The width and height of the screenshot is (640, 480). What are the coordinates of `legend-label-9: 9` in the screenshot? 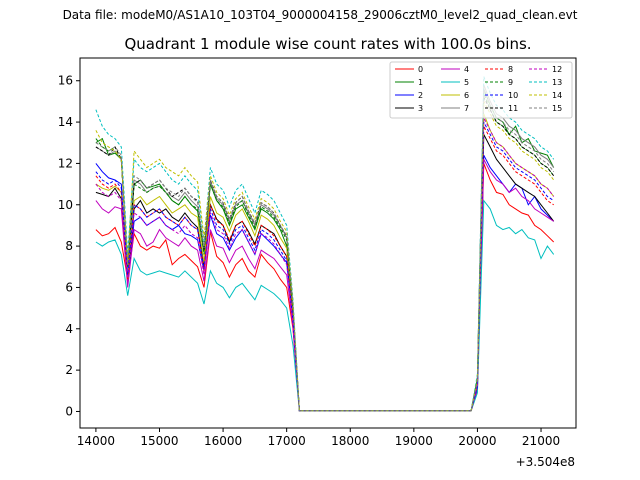 It's located at (510, 82).